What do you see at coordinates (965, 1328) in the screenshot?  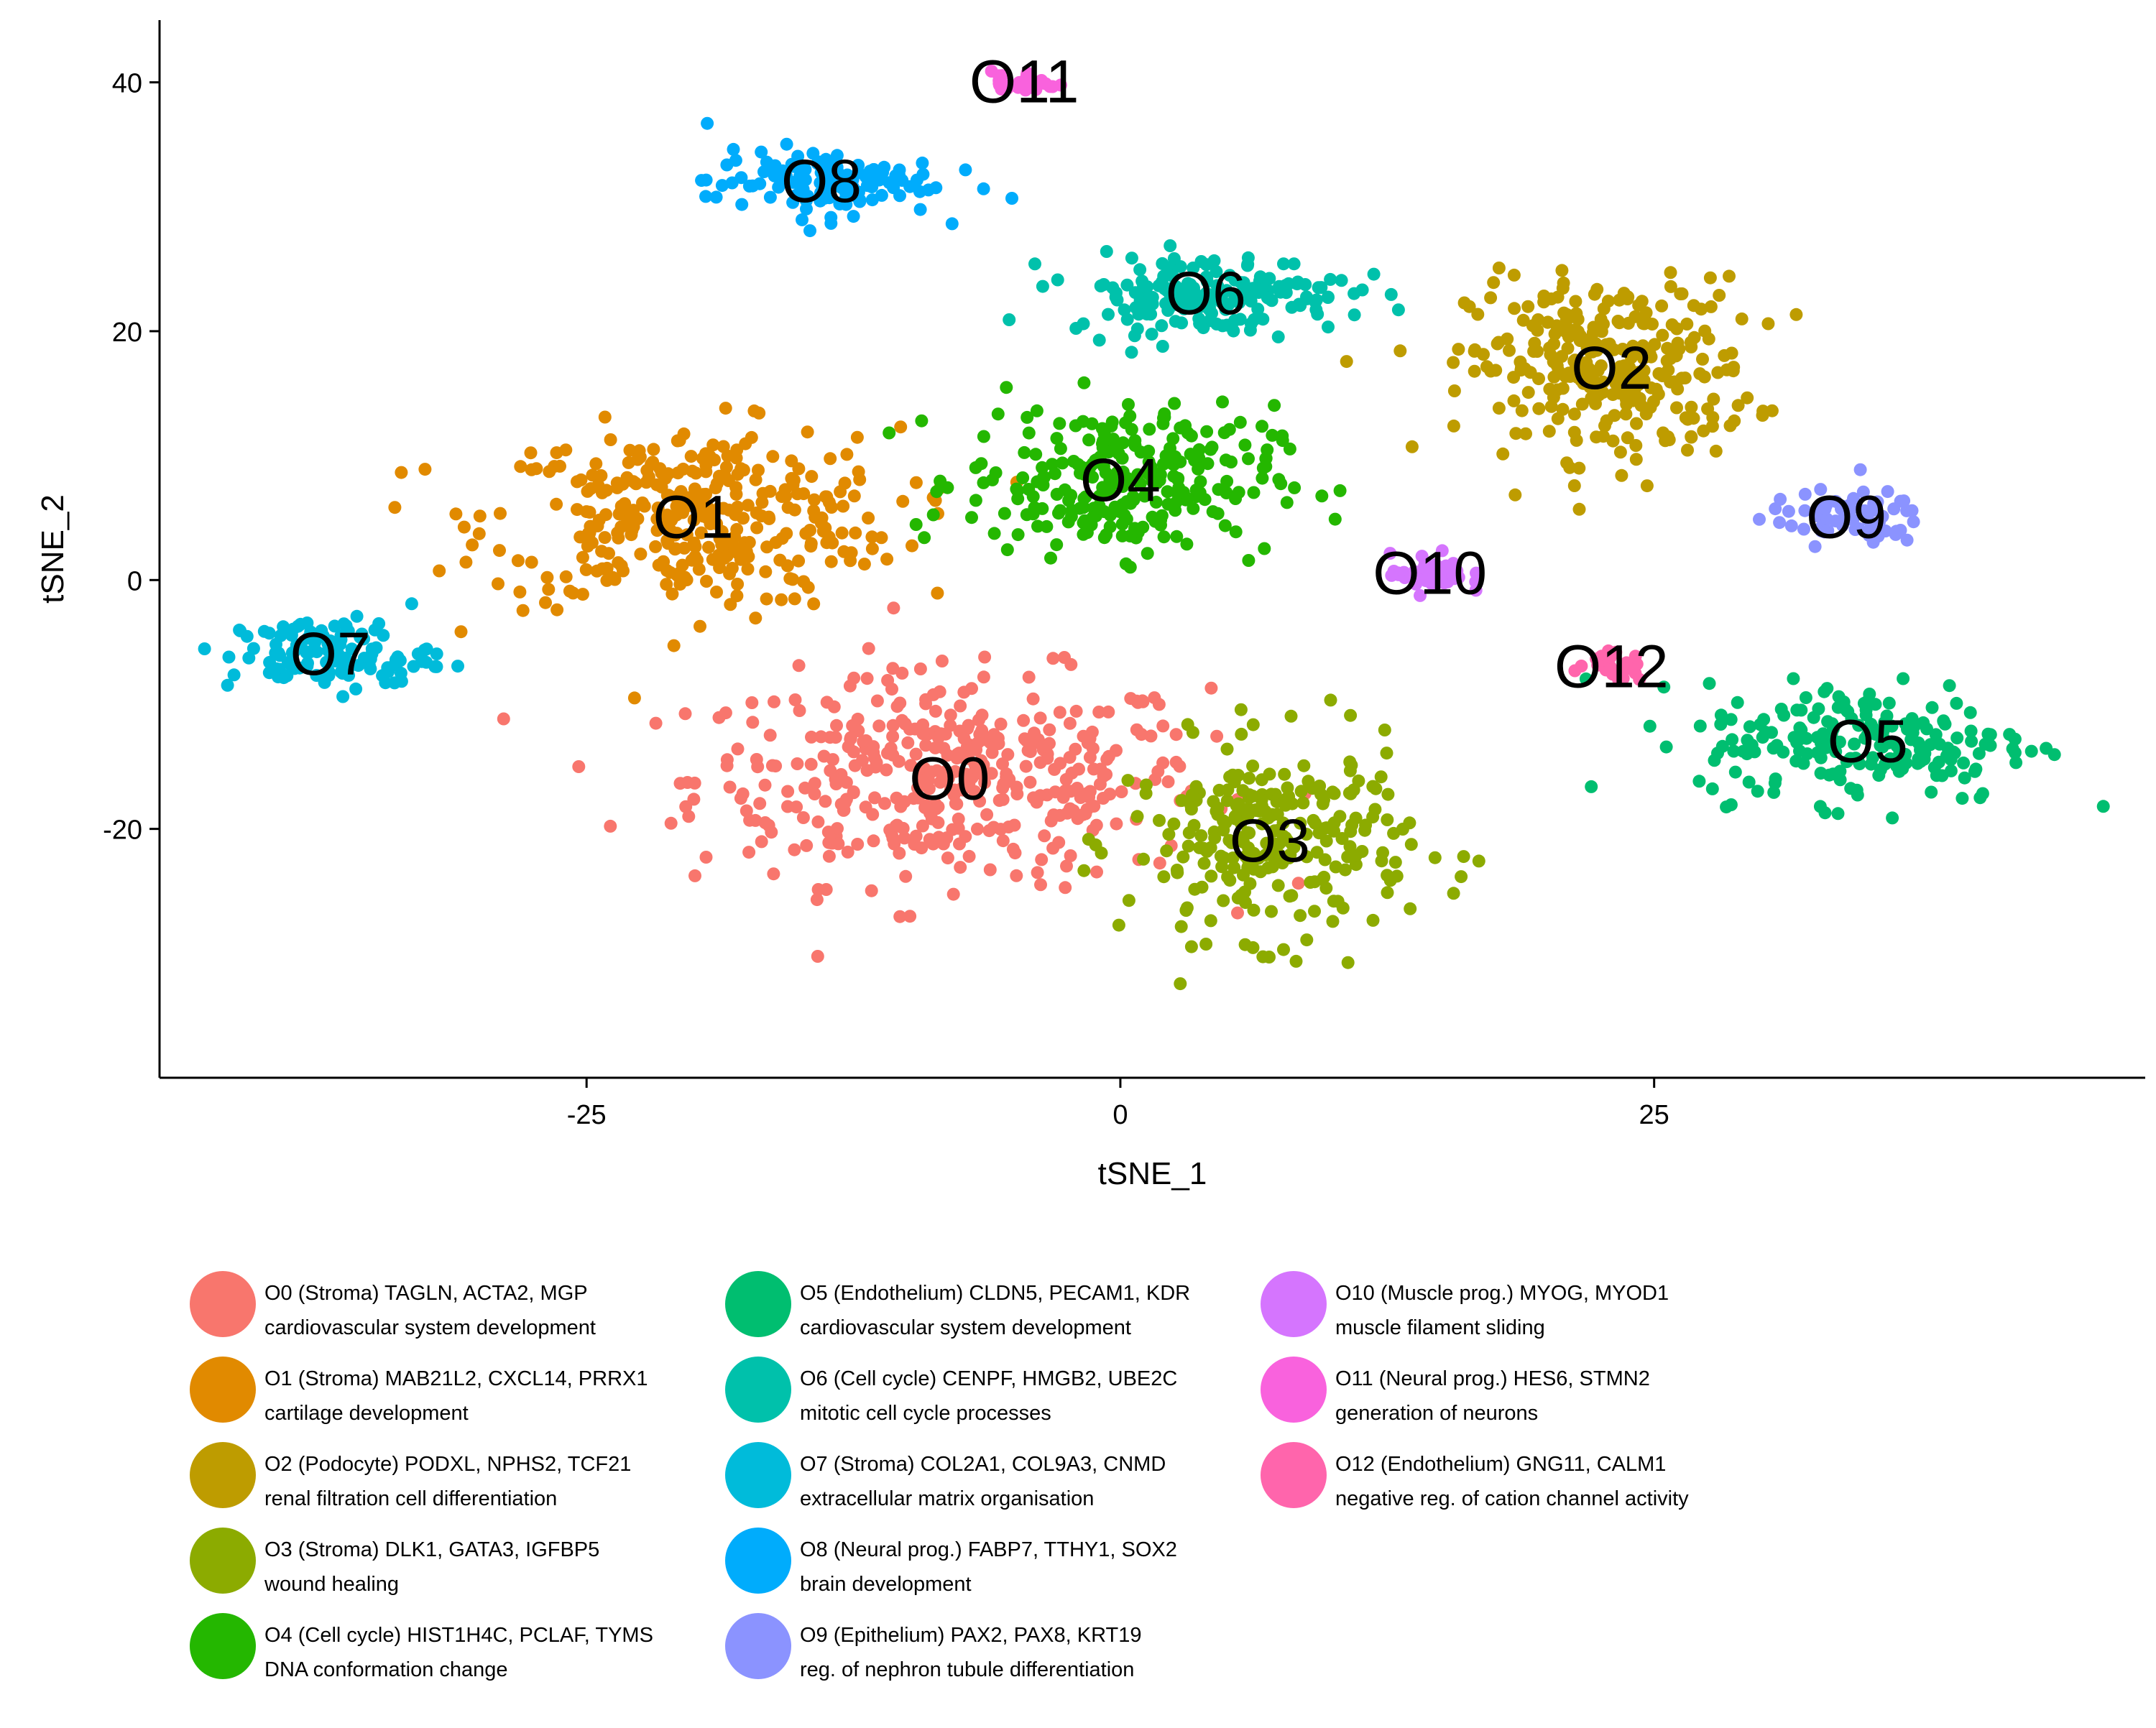 I see `legend-label-line2: cardiovascular system development` at bounding box center [965, 1328].